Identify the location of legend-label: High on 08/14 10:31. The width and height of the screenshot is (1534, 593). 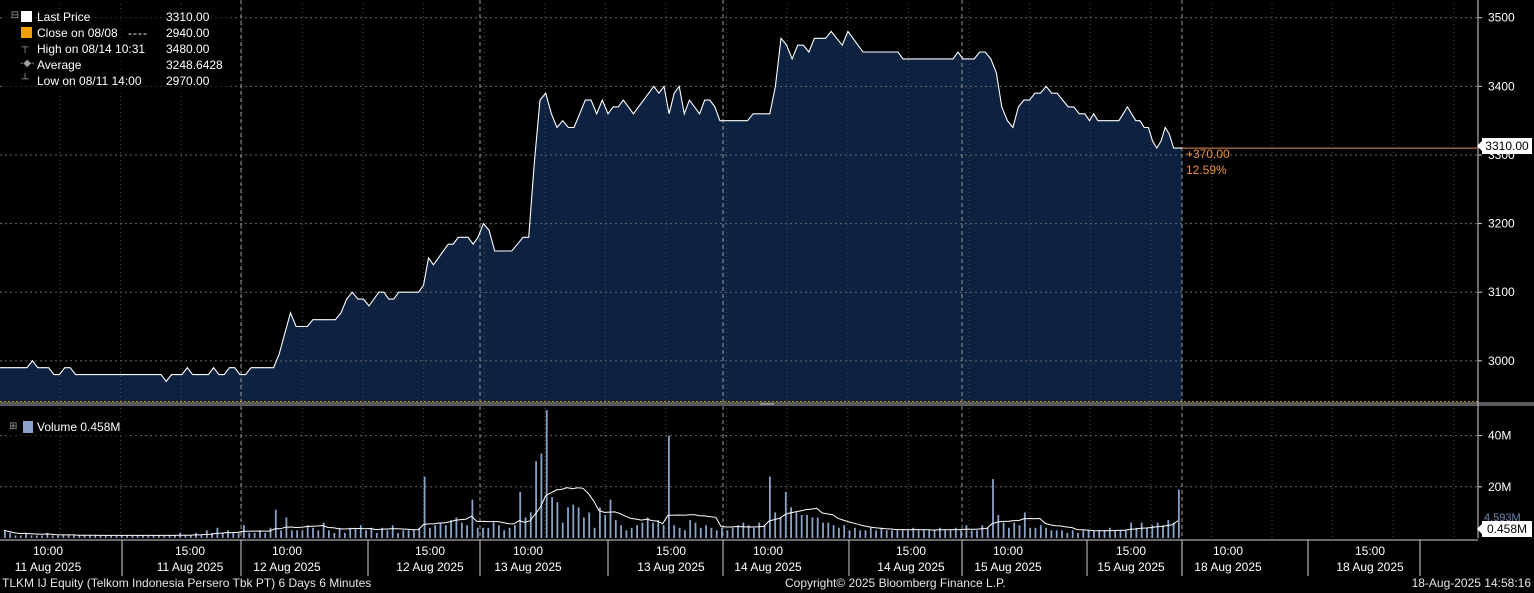
(91, 49).